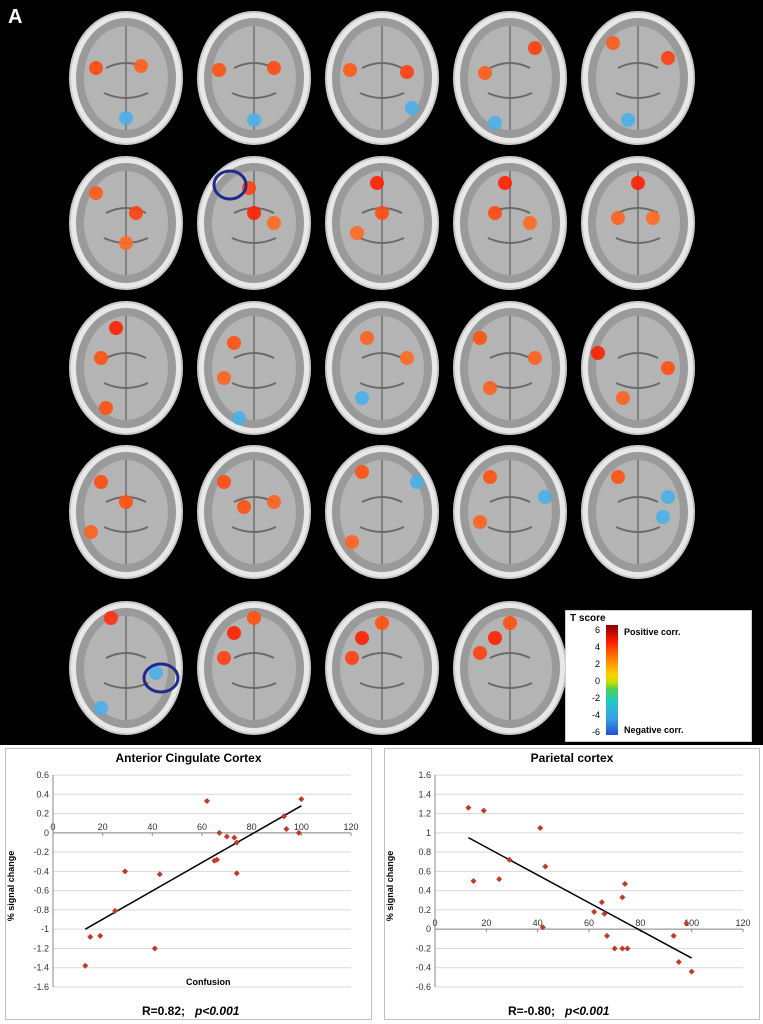  Describe the element at coordinates (41, 852) in the screenshot. I see `y-tick-label: -0.2` at that location.